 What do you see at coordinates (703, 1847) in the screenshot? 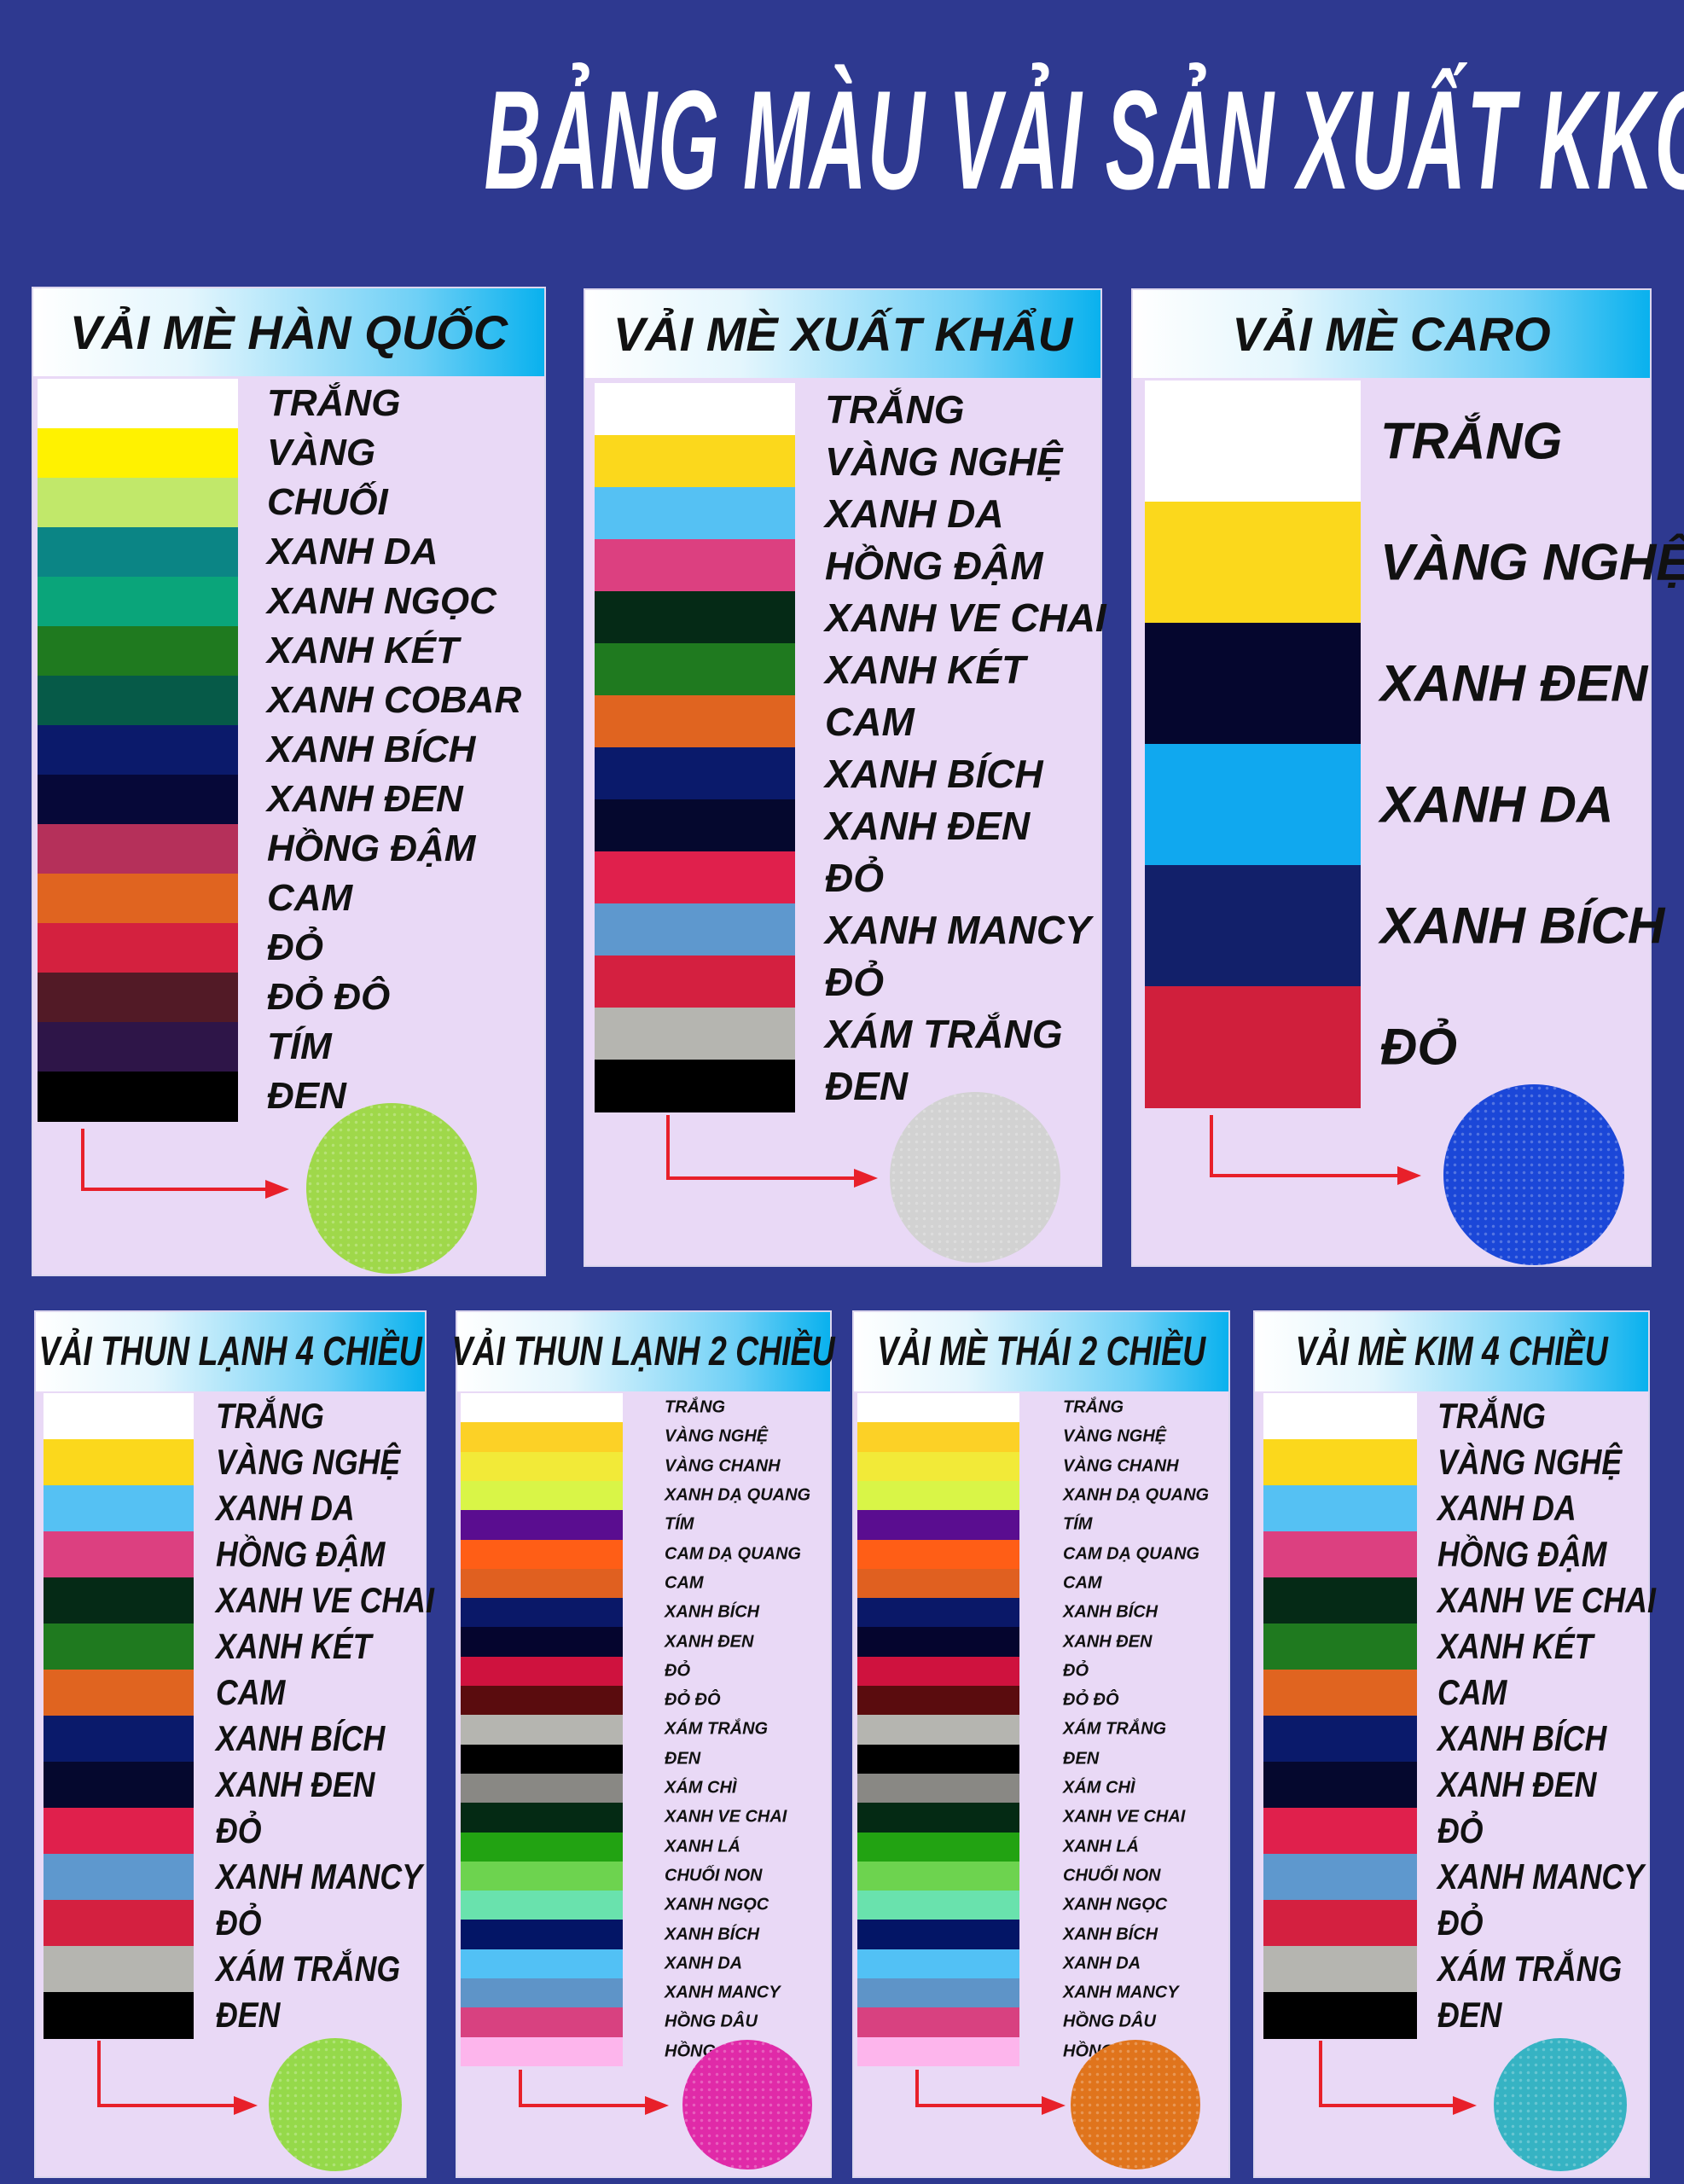
I see `color-label: XANH LÁ` at bounding box center [703, 1847].